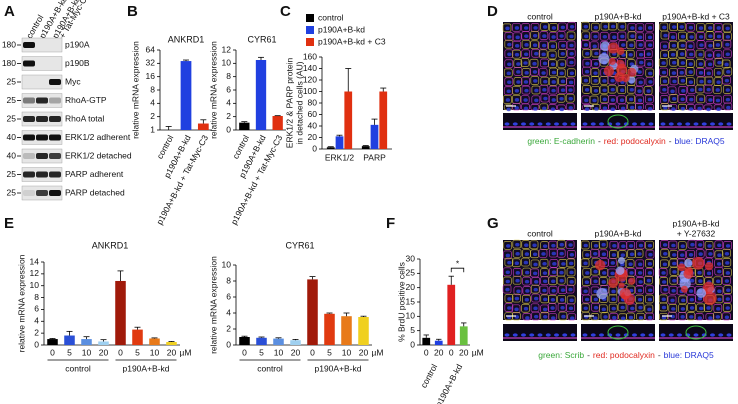  What do you see at coordinates (95, 192) in the screenshot?
I see `blot-row-label: PARP detached` at bounding box center [95, 192].